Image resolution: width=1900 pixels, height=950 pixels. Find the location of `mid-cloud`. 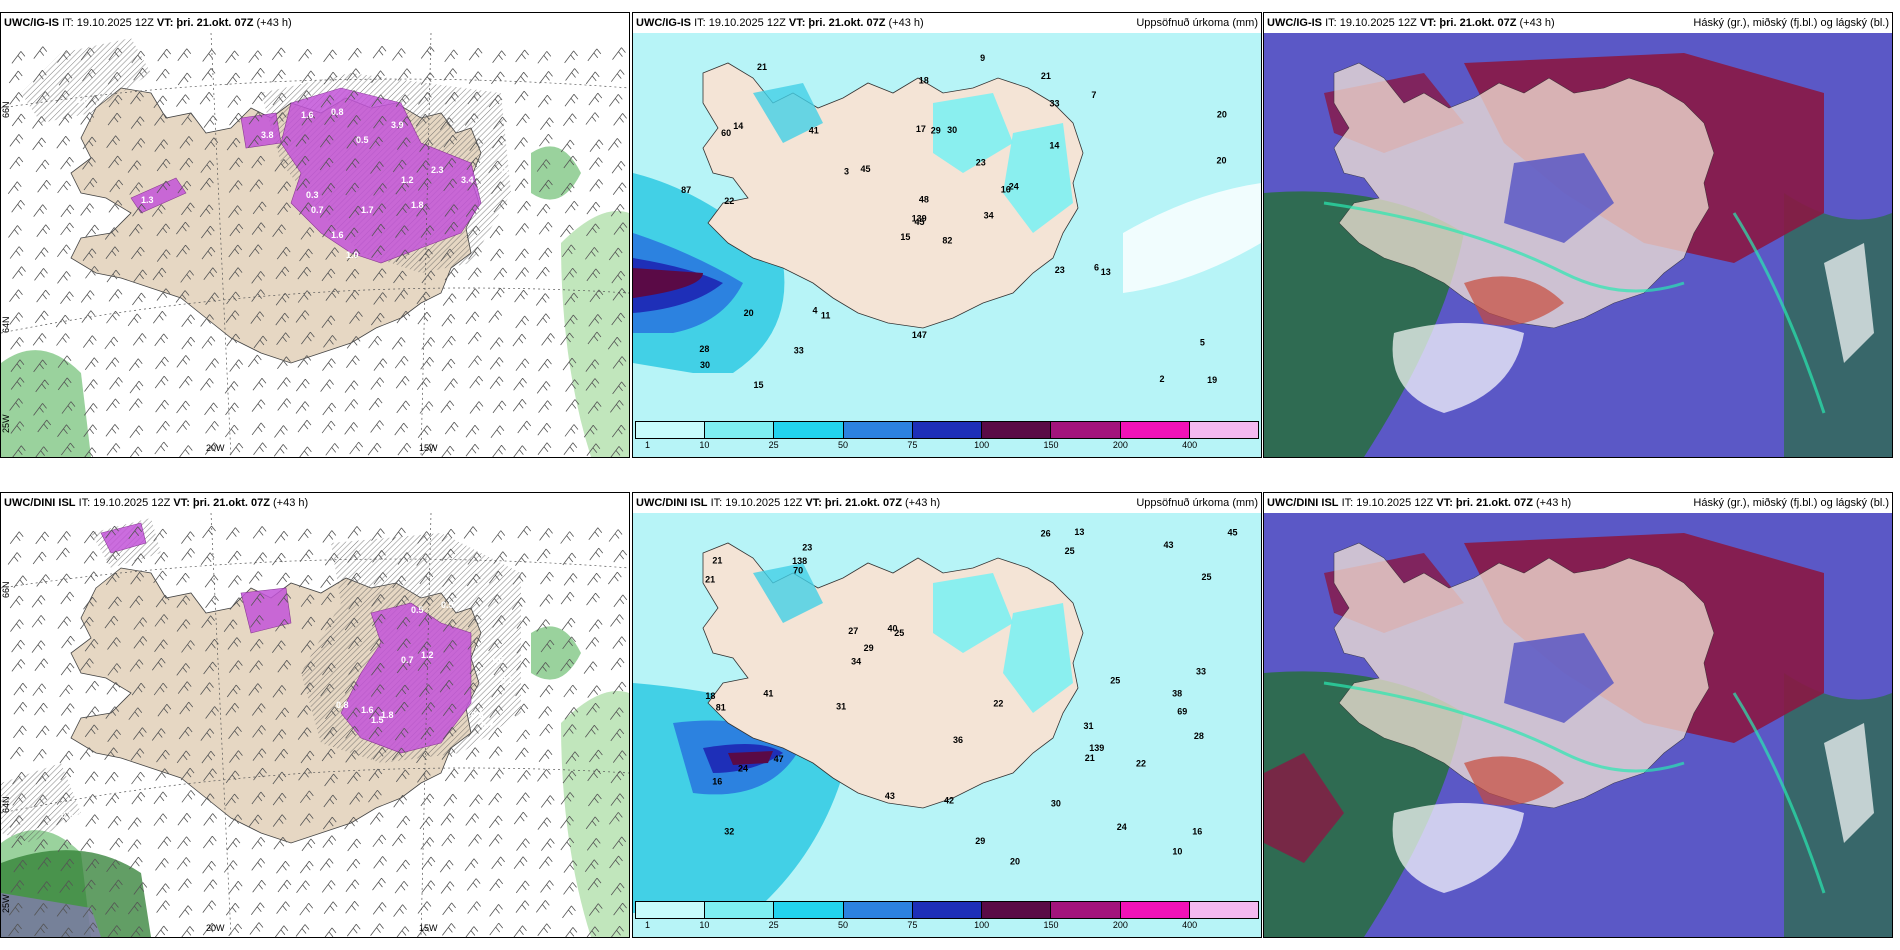

mid-cloud is located at coordinates (1304, 808).